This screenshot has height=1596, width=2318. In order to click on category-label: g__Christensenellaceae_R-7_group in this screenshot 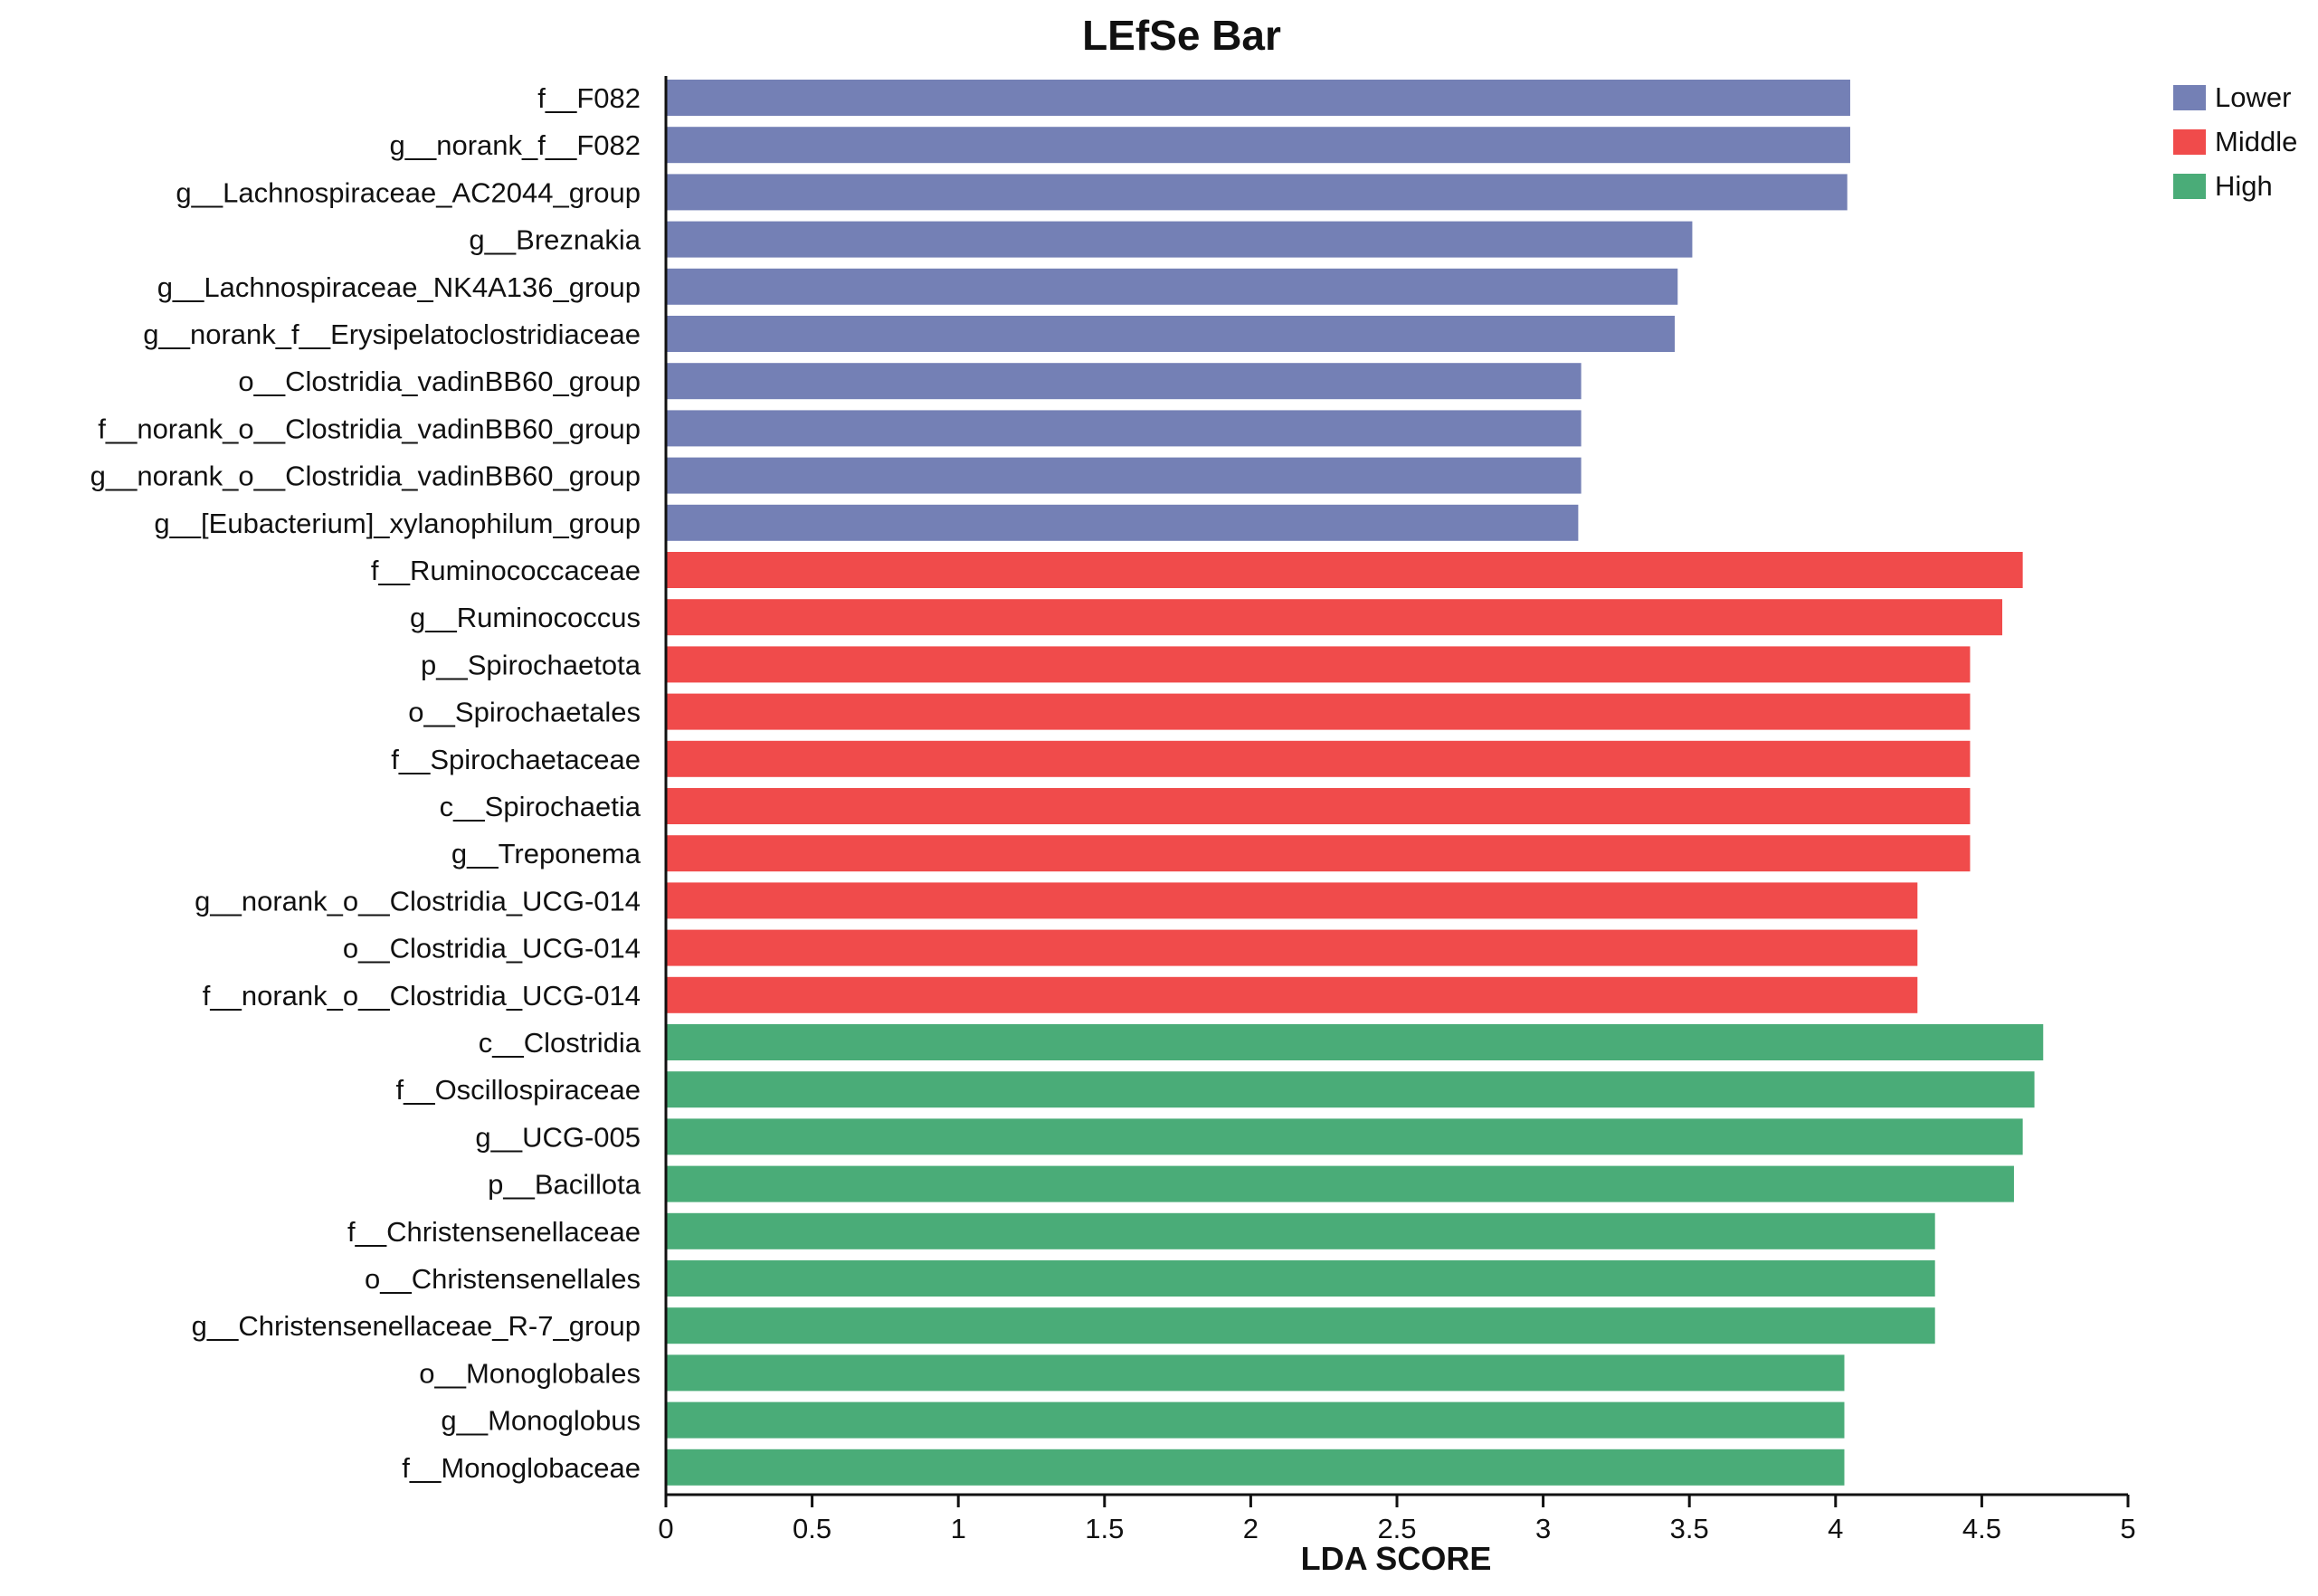, I will do `click(416, 1326)`.